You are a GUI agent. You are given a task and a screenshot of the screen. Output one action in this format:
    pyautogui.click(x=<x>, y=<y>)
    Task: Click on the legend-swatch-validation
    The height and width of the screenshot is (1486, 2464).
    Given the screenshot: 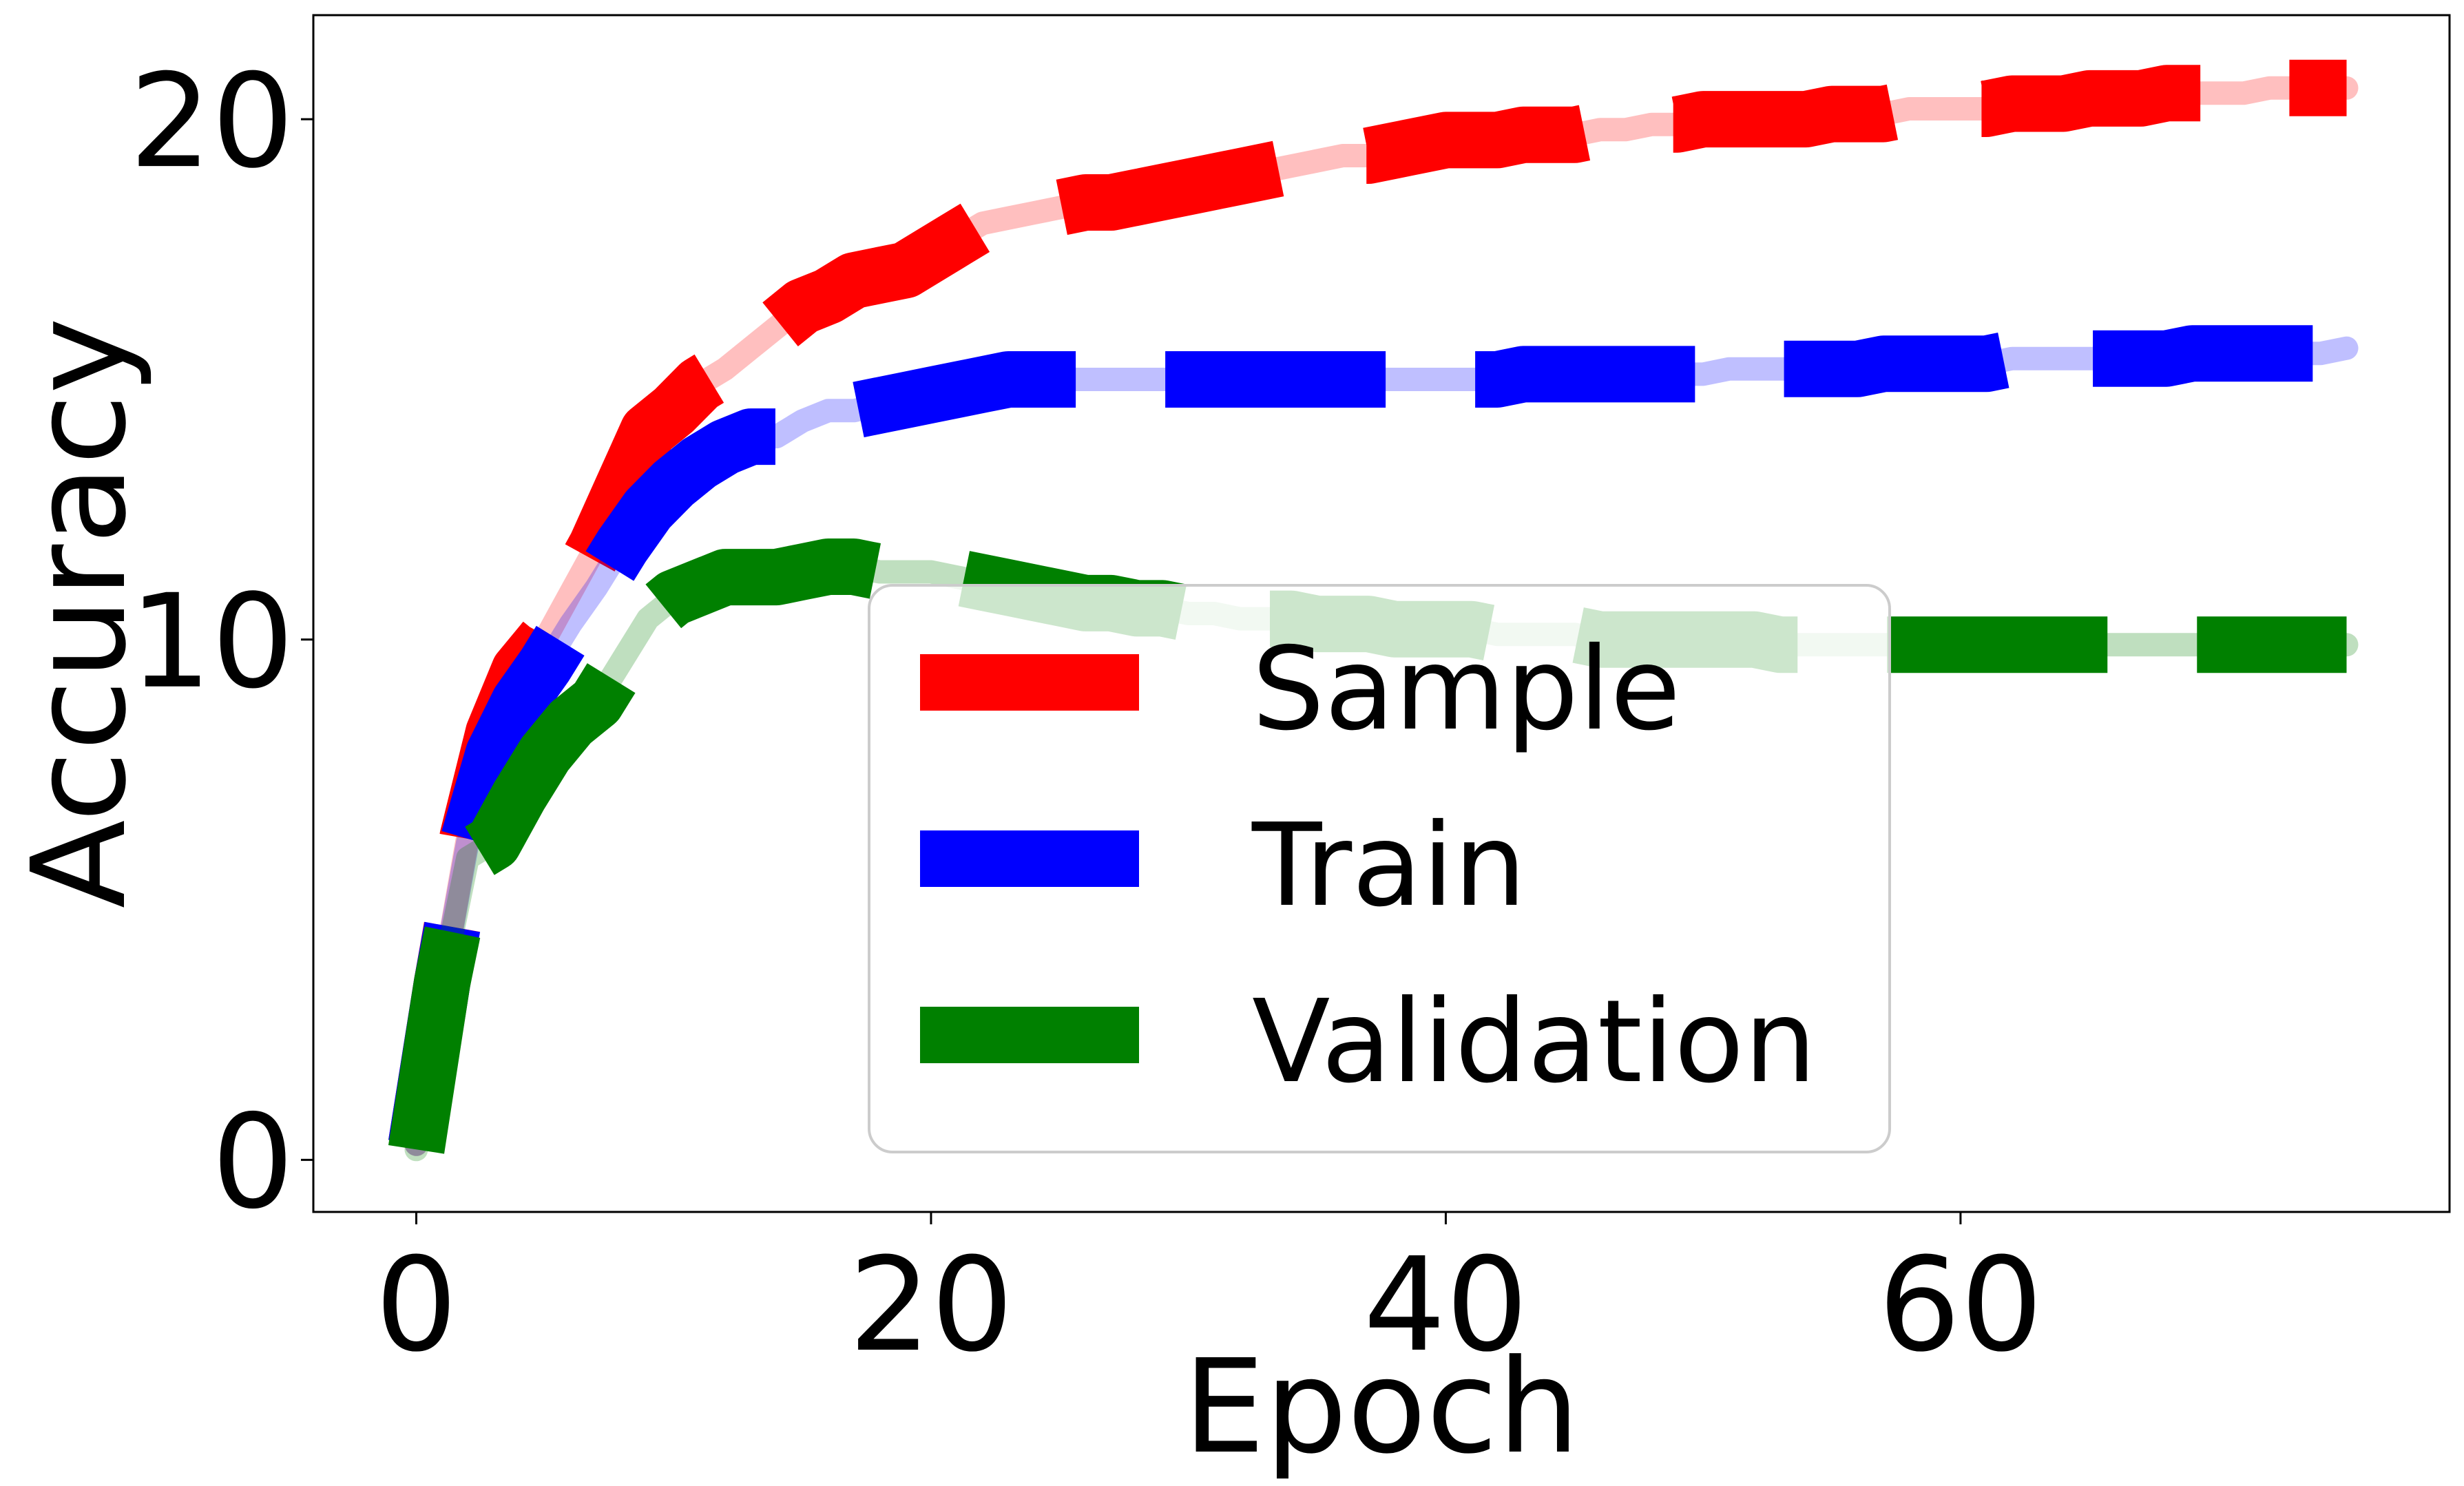 What is the action you would take?
    pyautogui.click(x=1029, y=1035)
    